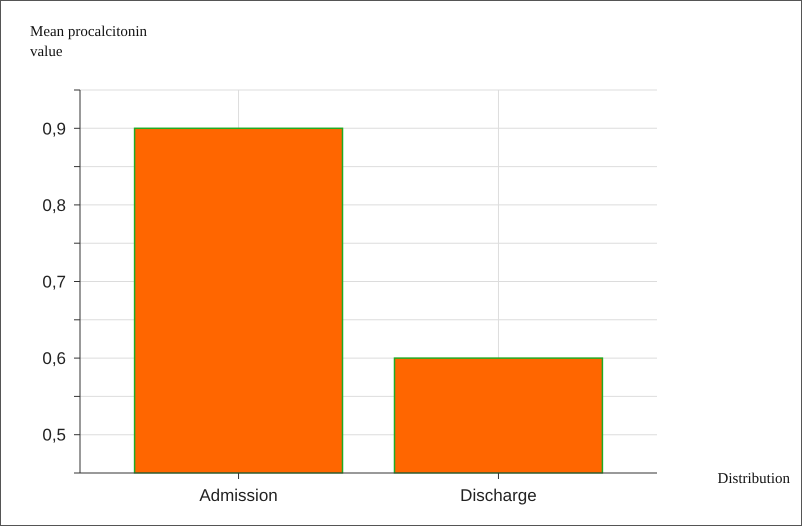 Image resolution: width=802 pixels, height=526 pixels. What do you see at coordinates (54, 358) in the screenshot?
I see `y-tick-label: 0,6` at bounding box center [54, 358].